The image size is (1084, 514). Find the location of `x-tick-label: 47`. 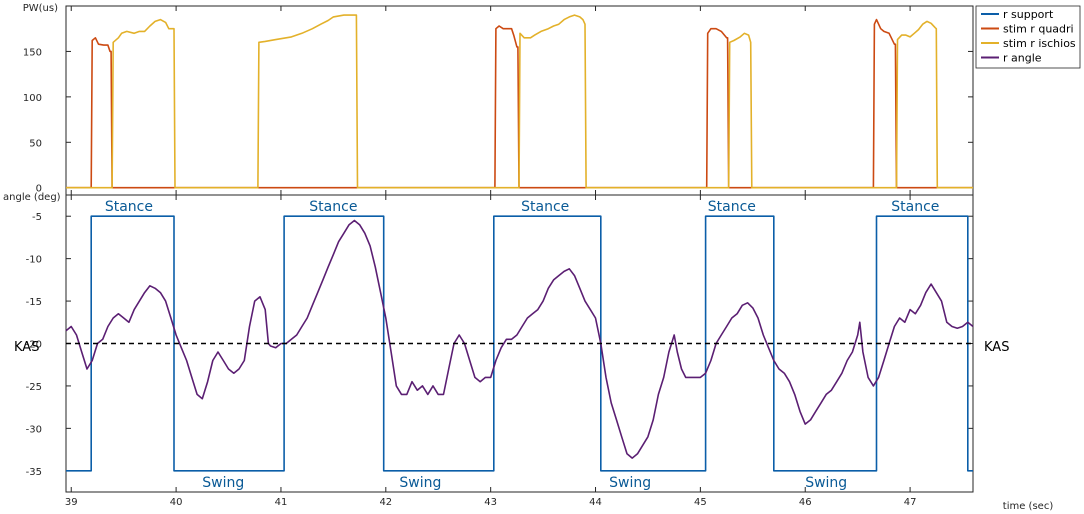

x-tick-label: 47 is located at coordinates (910, 502).